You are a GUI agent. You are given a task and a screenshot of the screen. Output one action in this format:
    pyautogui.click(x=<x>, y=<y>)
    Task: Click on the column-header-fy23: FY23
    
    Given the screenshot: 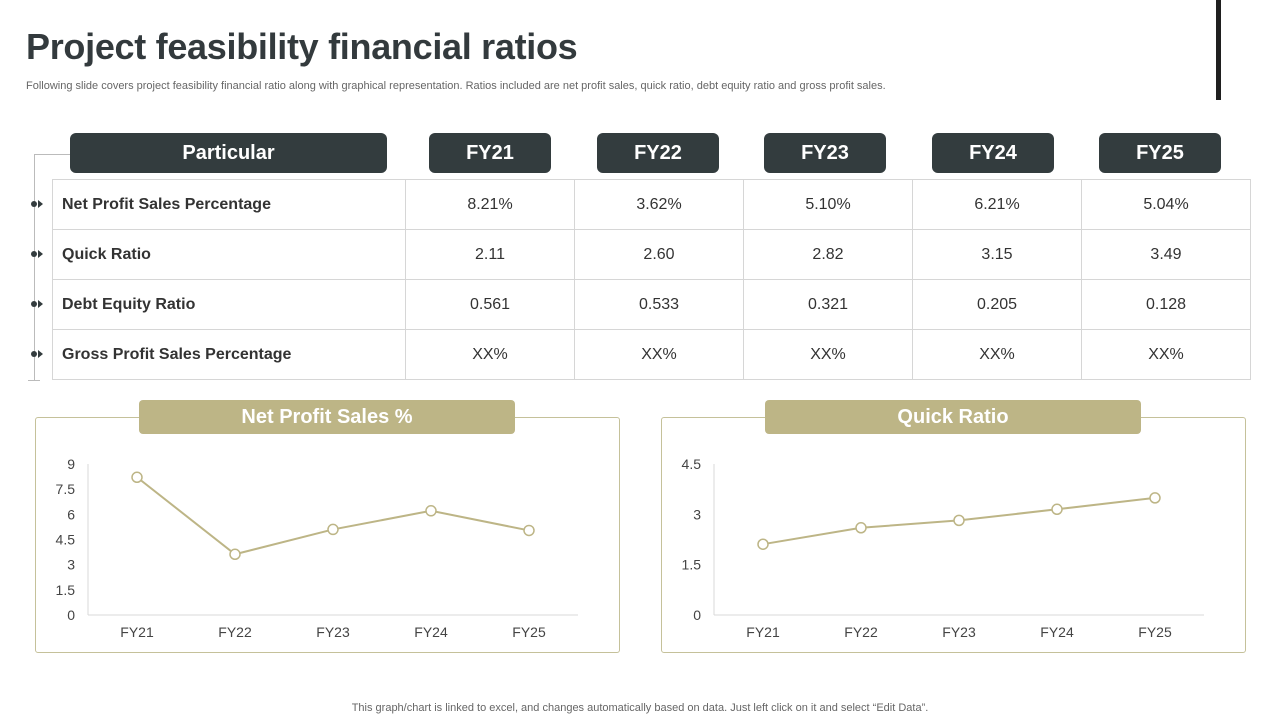 What is the action you would take?
    pyautogui.click(x=825, y=153)
    